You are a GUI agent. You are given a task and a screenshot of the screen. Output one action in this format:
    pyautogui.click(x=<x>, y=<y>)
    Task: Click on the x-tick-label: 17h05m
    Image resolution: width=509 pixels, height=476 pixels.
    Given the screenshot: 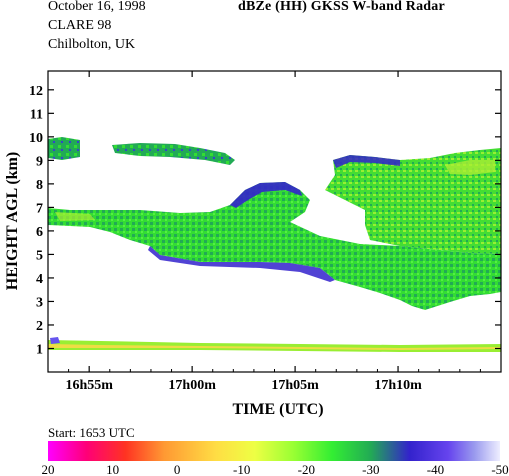 What is the action you would take?
    pyautogui.click(x=295, y=385)
    